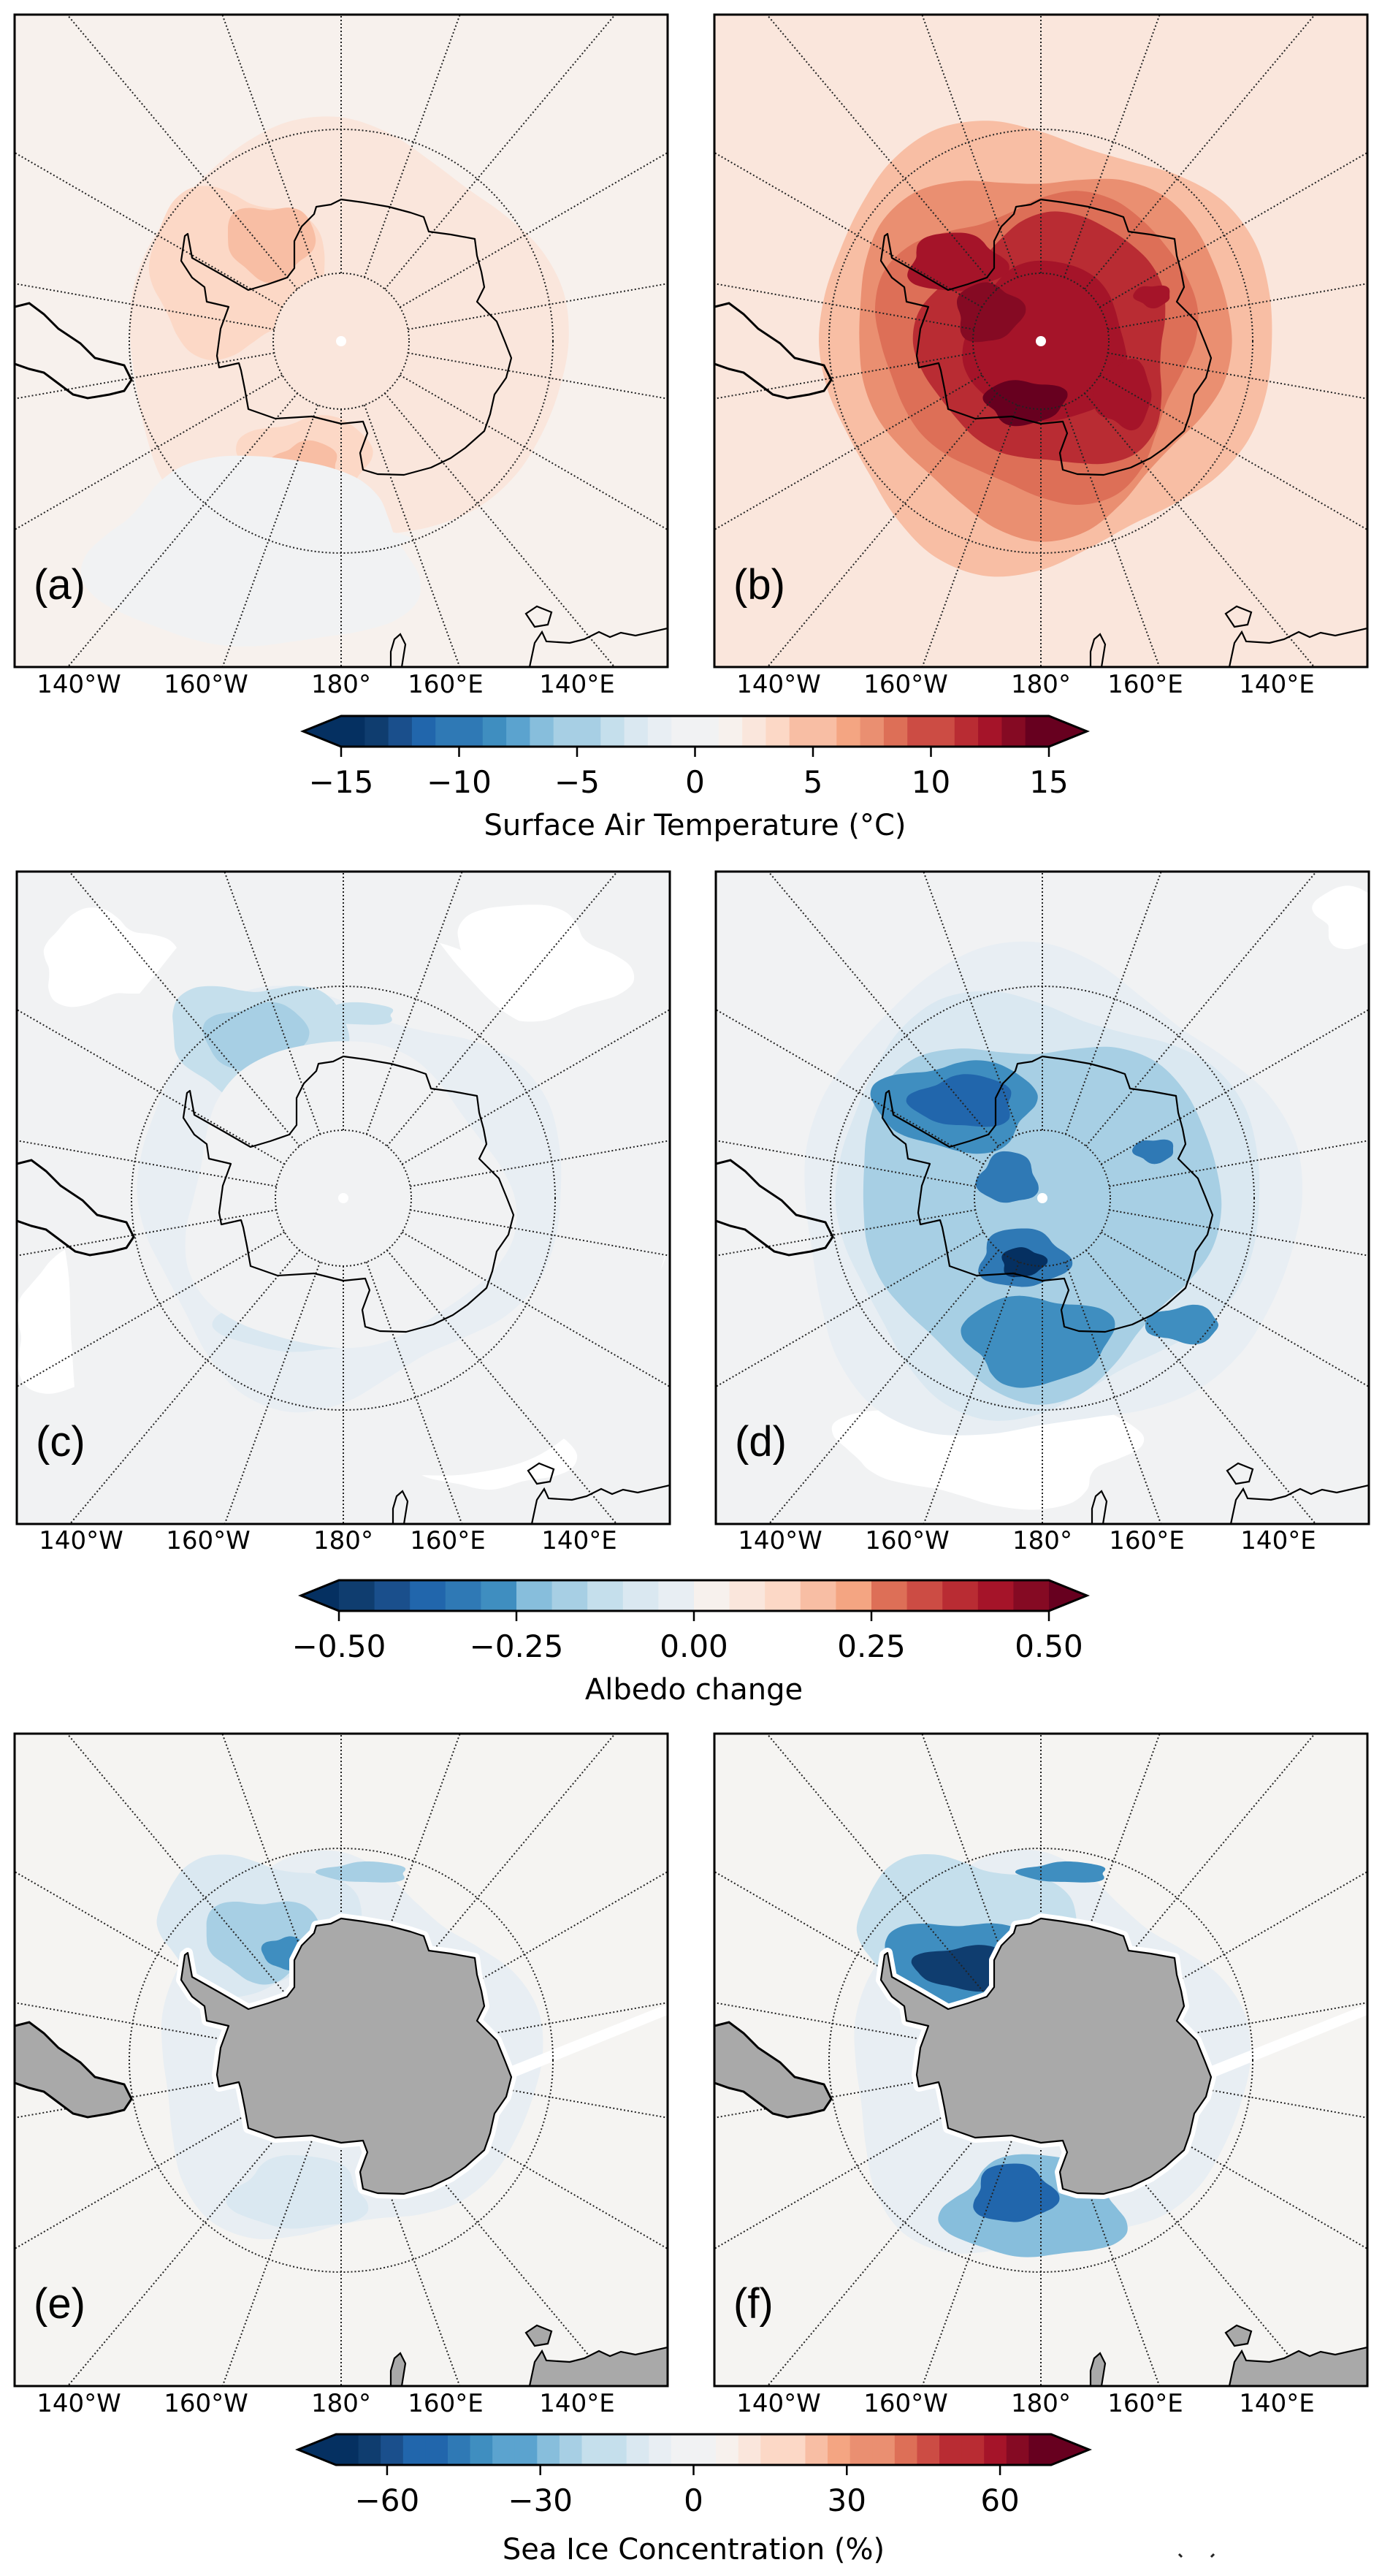 The height and width of the screenshot is (2576, 1382). Describe the element at coordinates (516, 1646) in the screenshot. I see `colorbar-tick-label: −0.25` at that location.